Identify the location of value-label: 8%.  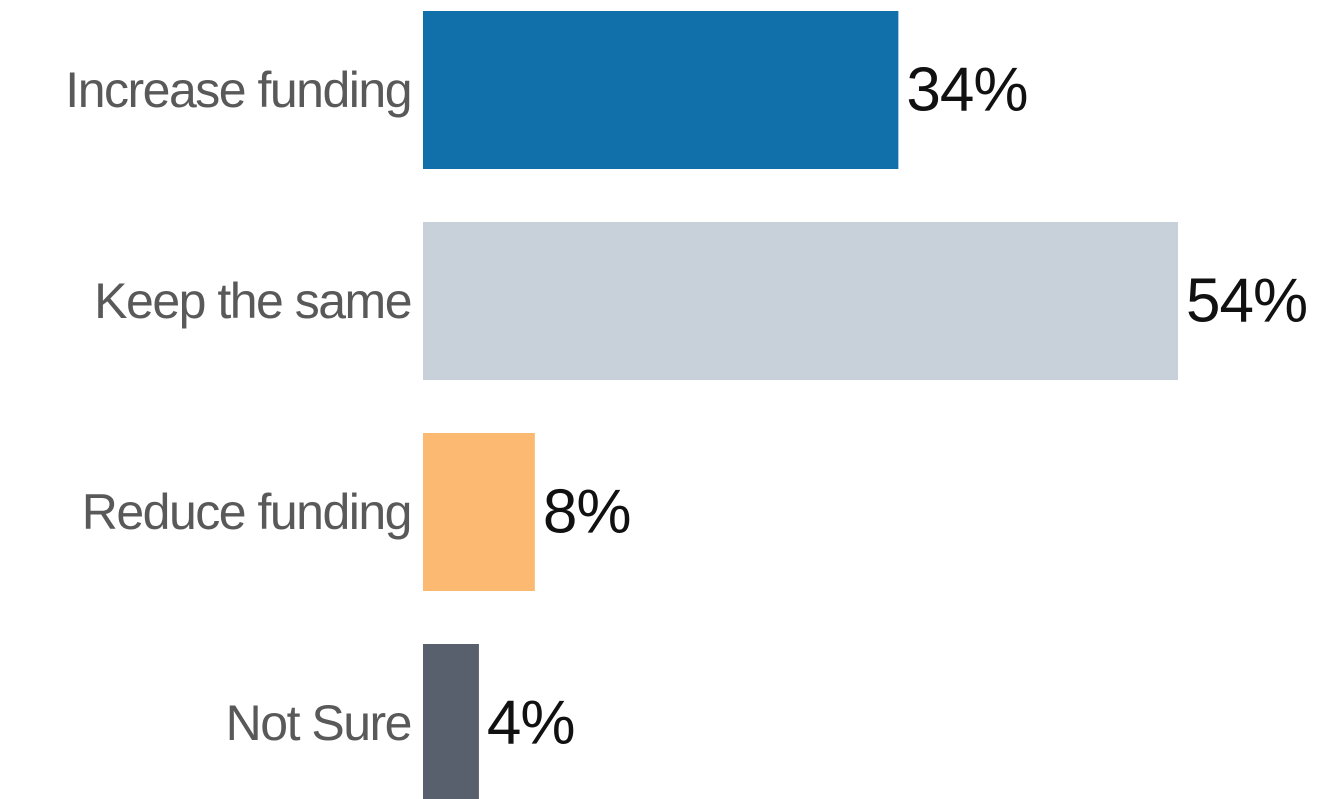
(587, 512).